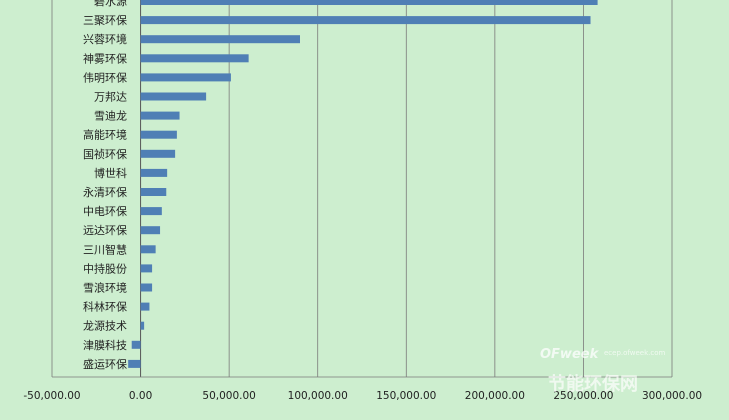 The image size is (729, 420). I want to click on category-label: 中电环保, so click(105, 211).